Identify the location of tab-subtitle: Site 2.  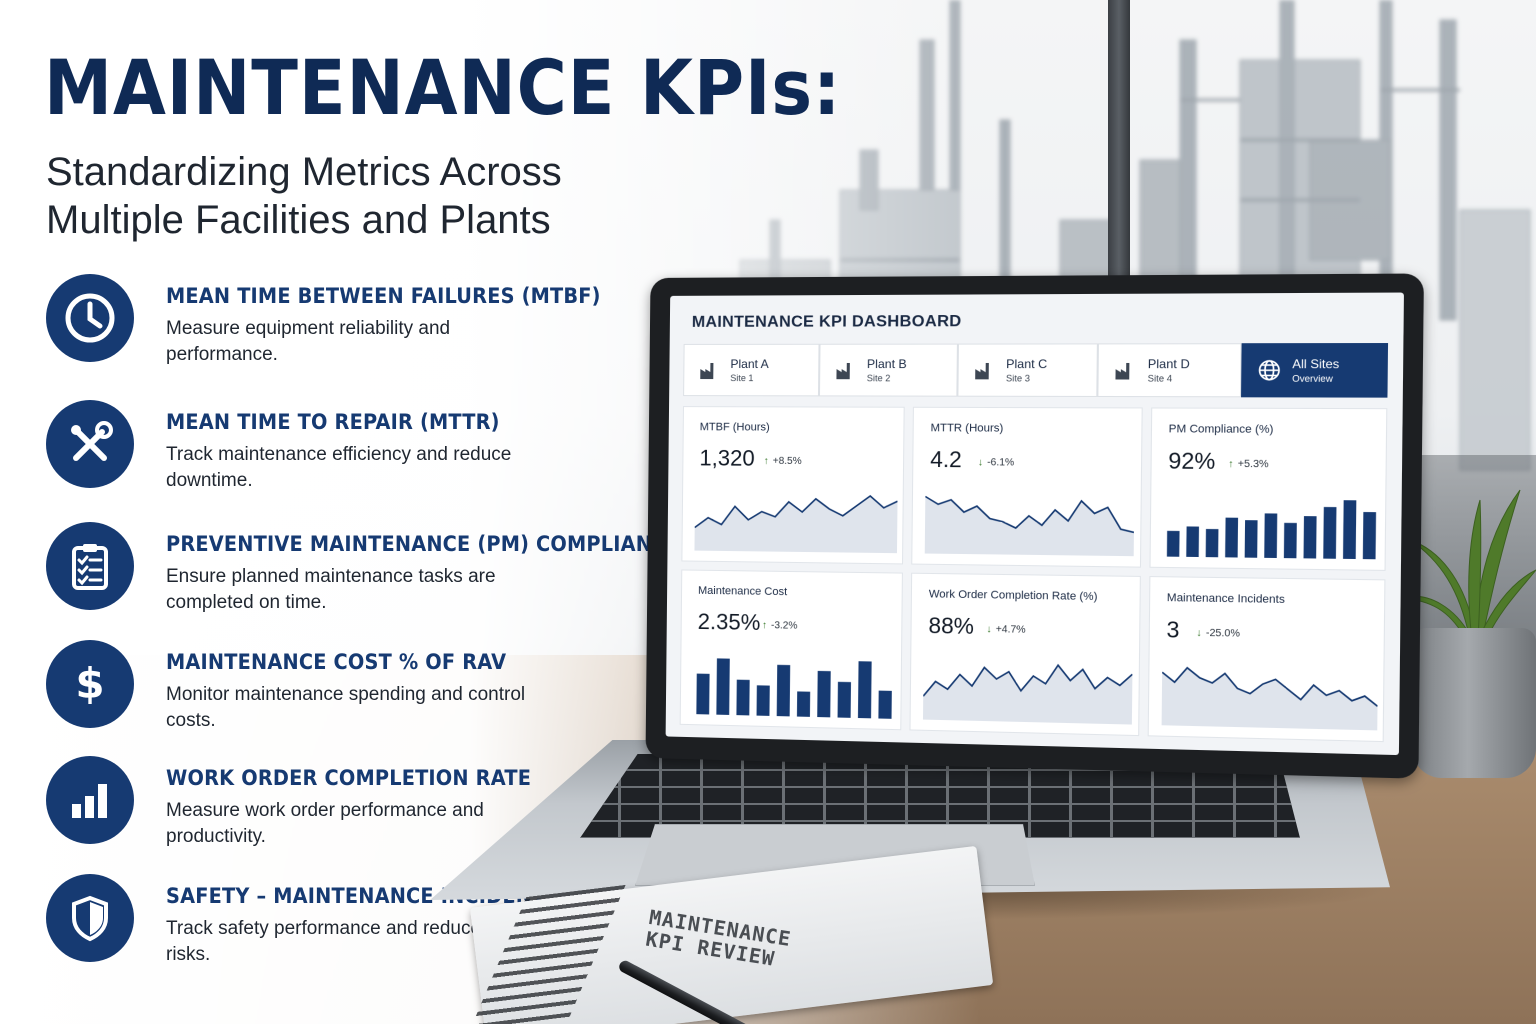
(878, 378).